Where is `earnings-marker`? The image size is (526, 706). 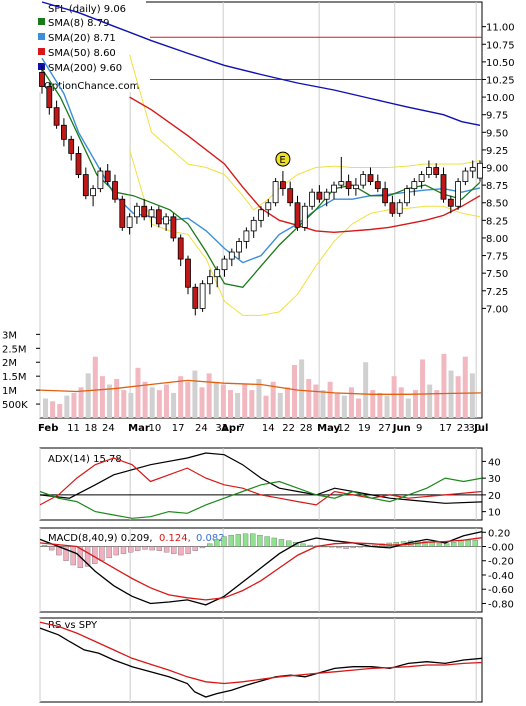 earnings-marker is located at coordinates (283, 159).